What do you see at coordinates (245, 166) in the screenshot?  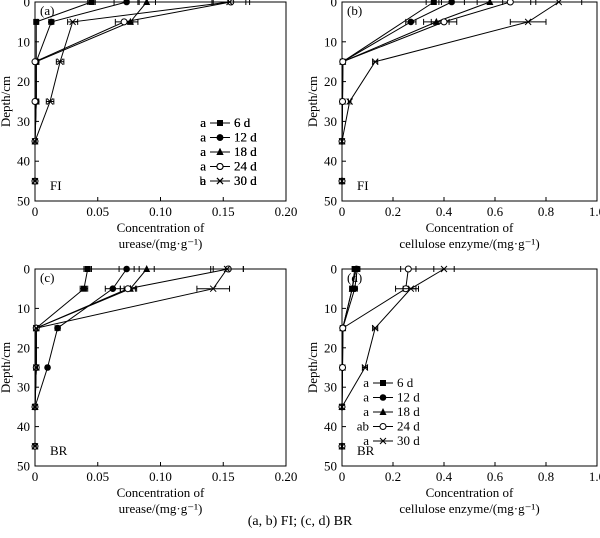 I see `legend-label: 24 d` at bounding box center [245, 166].